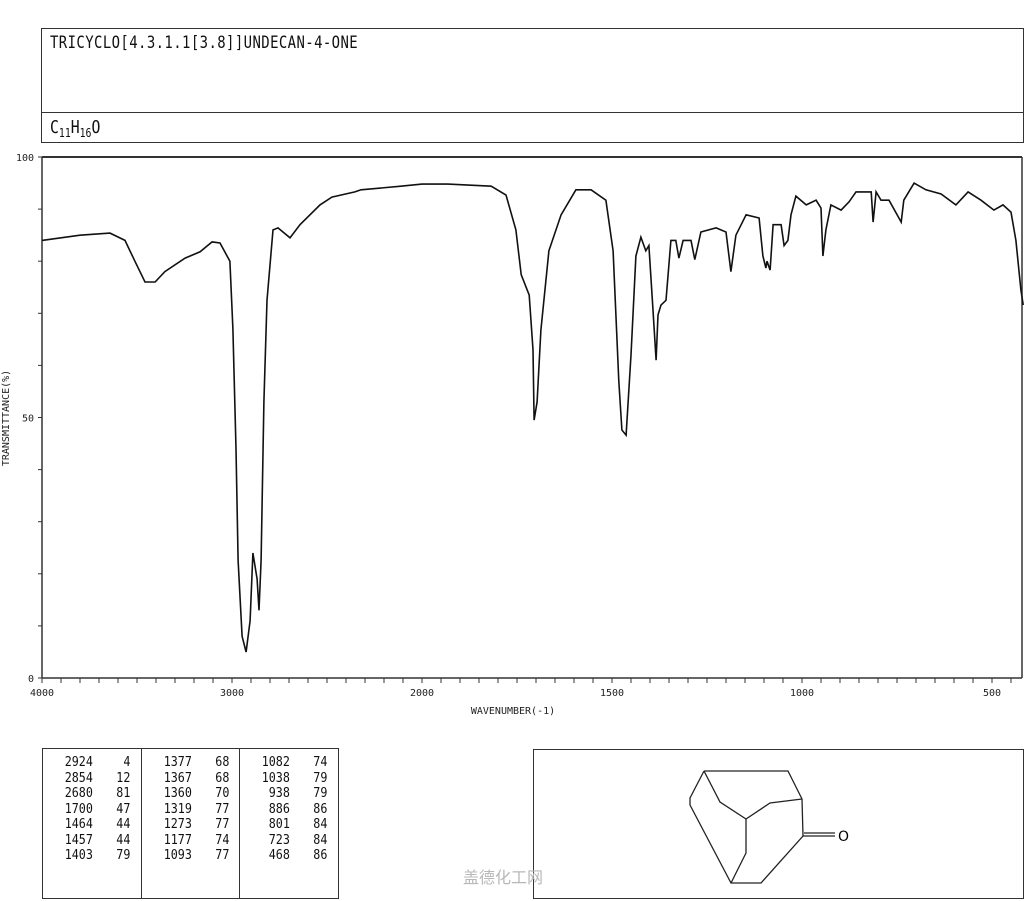 The height and width of the screenshot is (901, 1024). What do you see at coordinates (31, 679) in the screenshot?
I see `y-tick-label: 0` at bounding box center [31, 679].